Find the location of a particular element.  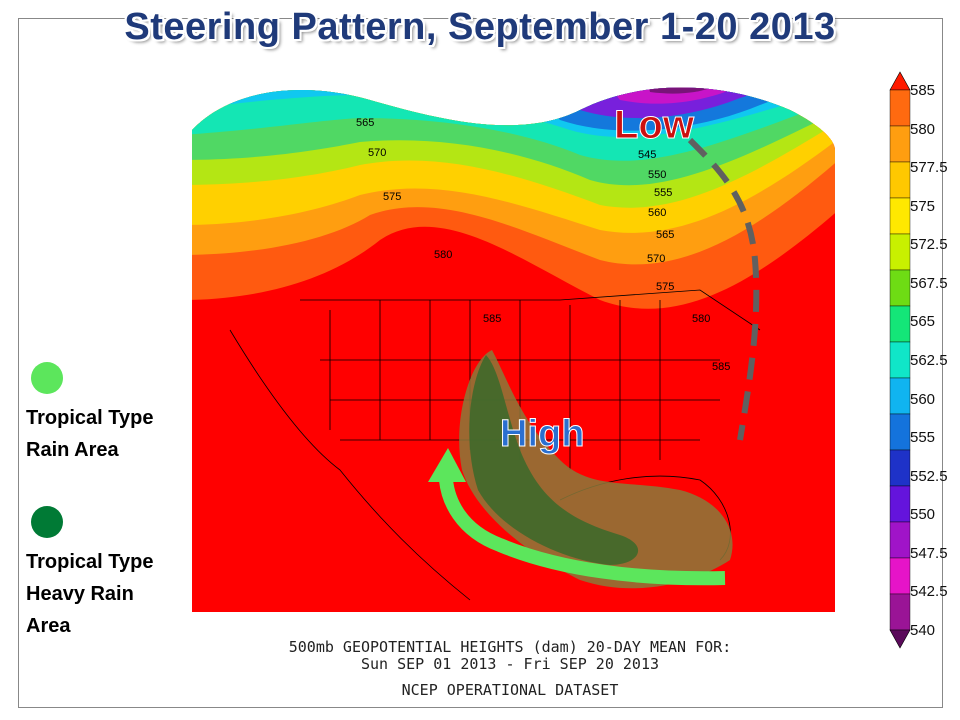

contour-label: 560 is located at coordinates (657, 213).